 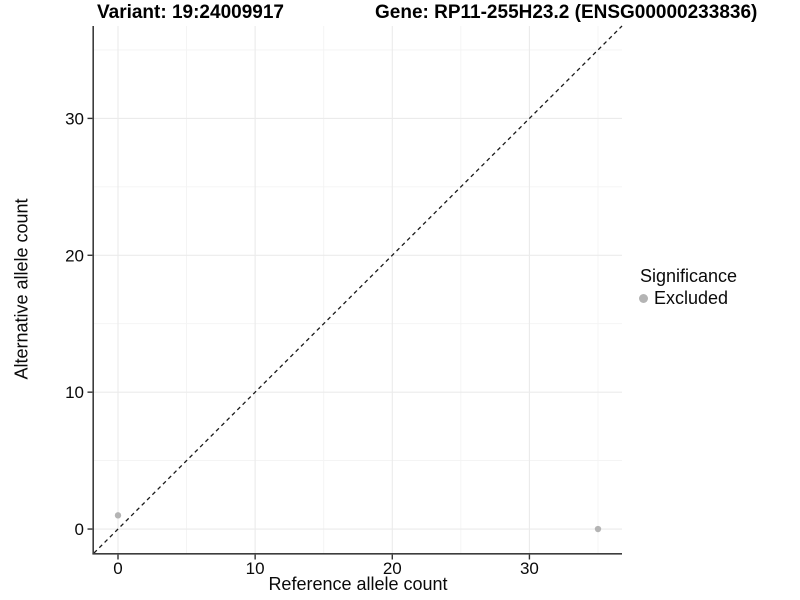 I want to click on gene-title: Gene: RP11-255H23.2 (ENSG00000233836), so click(x=566, y=12).